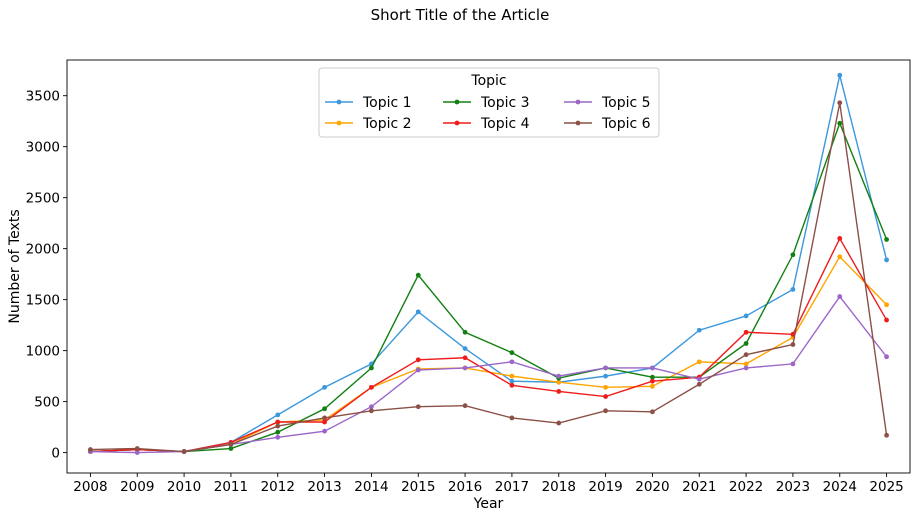 The image size is (920, 515). Describe the element at coordinates (465, 487) in the screenshot. I see `x-tick-label: 2016` at that location.